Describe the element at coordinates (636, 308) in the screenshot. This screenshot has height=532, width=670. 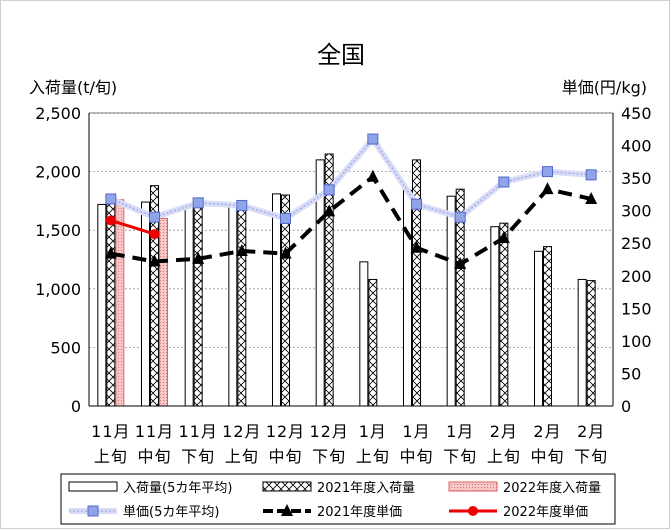
I see `y-tick-right: 150` at that location.